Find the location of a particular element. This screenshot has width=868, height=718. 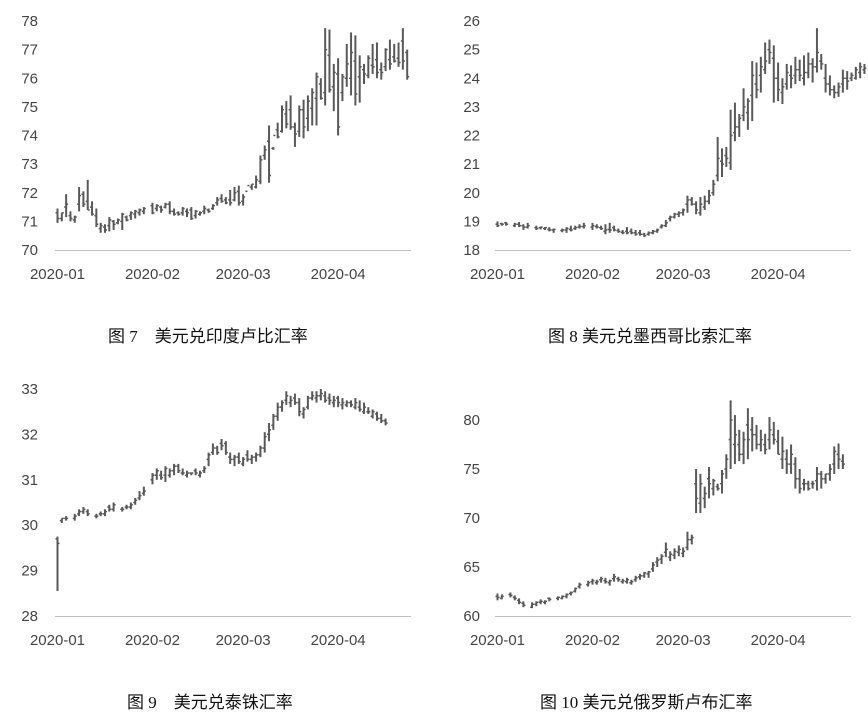

y-tick-label: 31 is located at coordinates (29, 480).